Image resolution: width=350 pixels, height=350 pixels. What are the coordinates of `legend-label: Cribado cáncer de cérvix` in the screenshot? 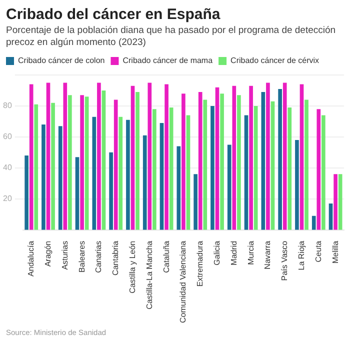 It's located at (275, 60).